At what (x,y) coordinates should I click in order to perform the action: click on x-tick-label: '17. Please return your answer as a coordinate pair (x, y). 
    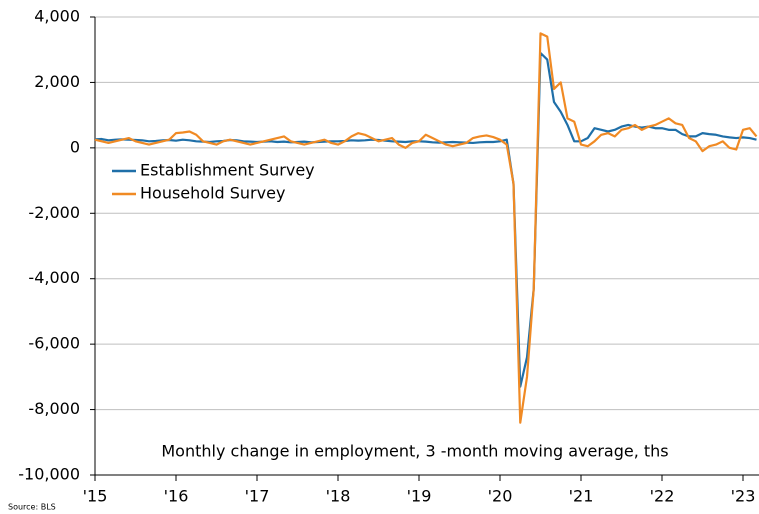
    Looking at the image, I should click on (257, 496).